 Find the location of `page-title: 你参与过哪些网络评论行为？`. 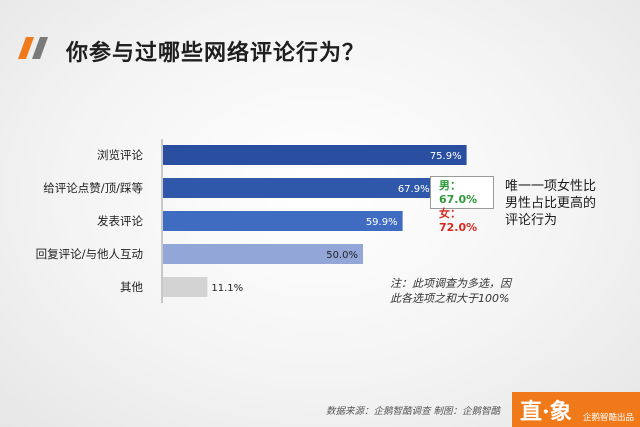

page-title: 你参与过哪些网络评论行为？ is located at coordinates (216, 53).